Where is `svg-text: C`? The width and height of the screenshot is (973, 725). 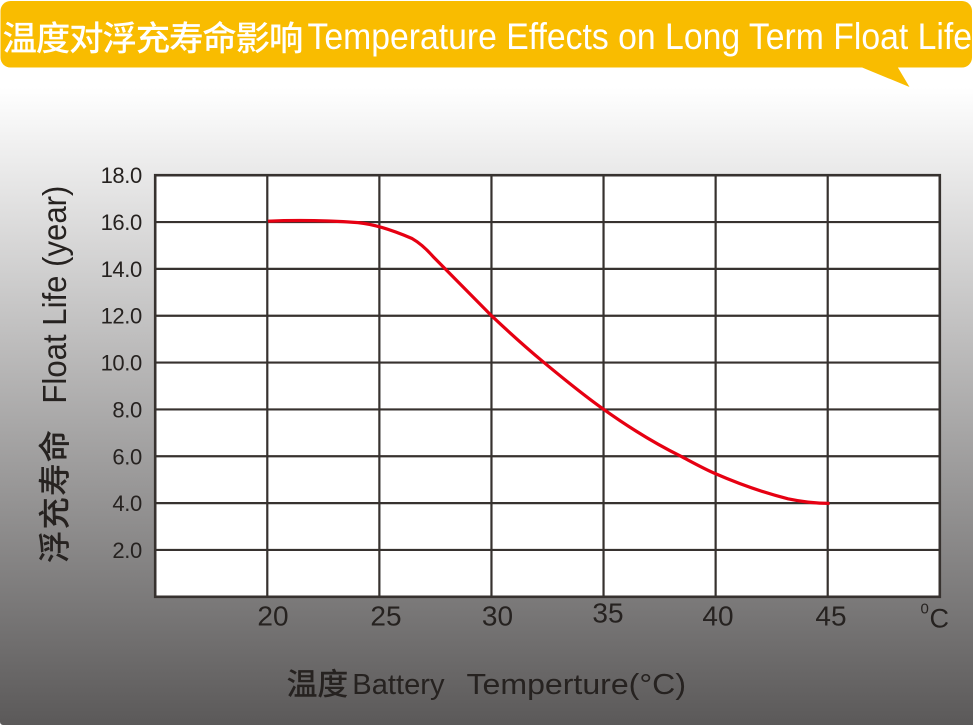 svg-text: C is located at coordinates (940, 619).